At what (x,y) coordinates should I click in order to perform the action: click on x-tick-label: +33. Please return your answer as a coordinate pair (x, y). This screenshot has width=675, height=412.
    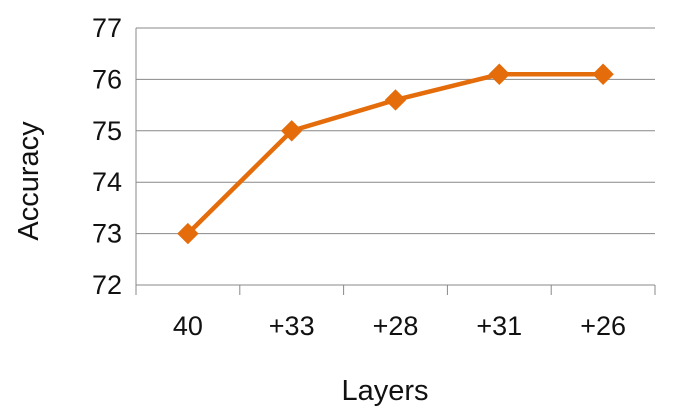
    Looking at the image, I should click on (292, 326).